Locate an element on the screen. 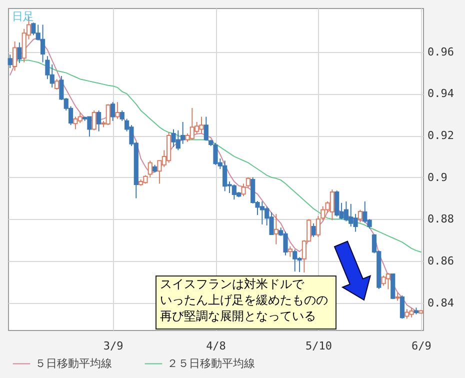  y-tick-label: 0.92 is located at coordinates (441, 135).